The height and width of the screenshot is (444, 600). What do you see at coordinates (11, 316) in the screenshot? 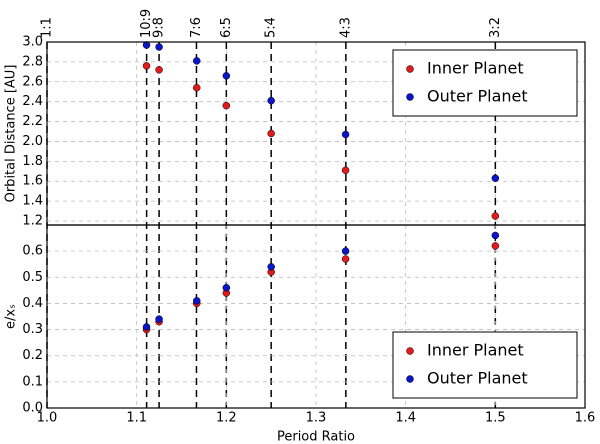
I see `y-axis-label: e/xₛ` at bounding box center [11, 316].